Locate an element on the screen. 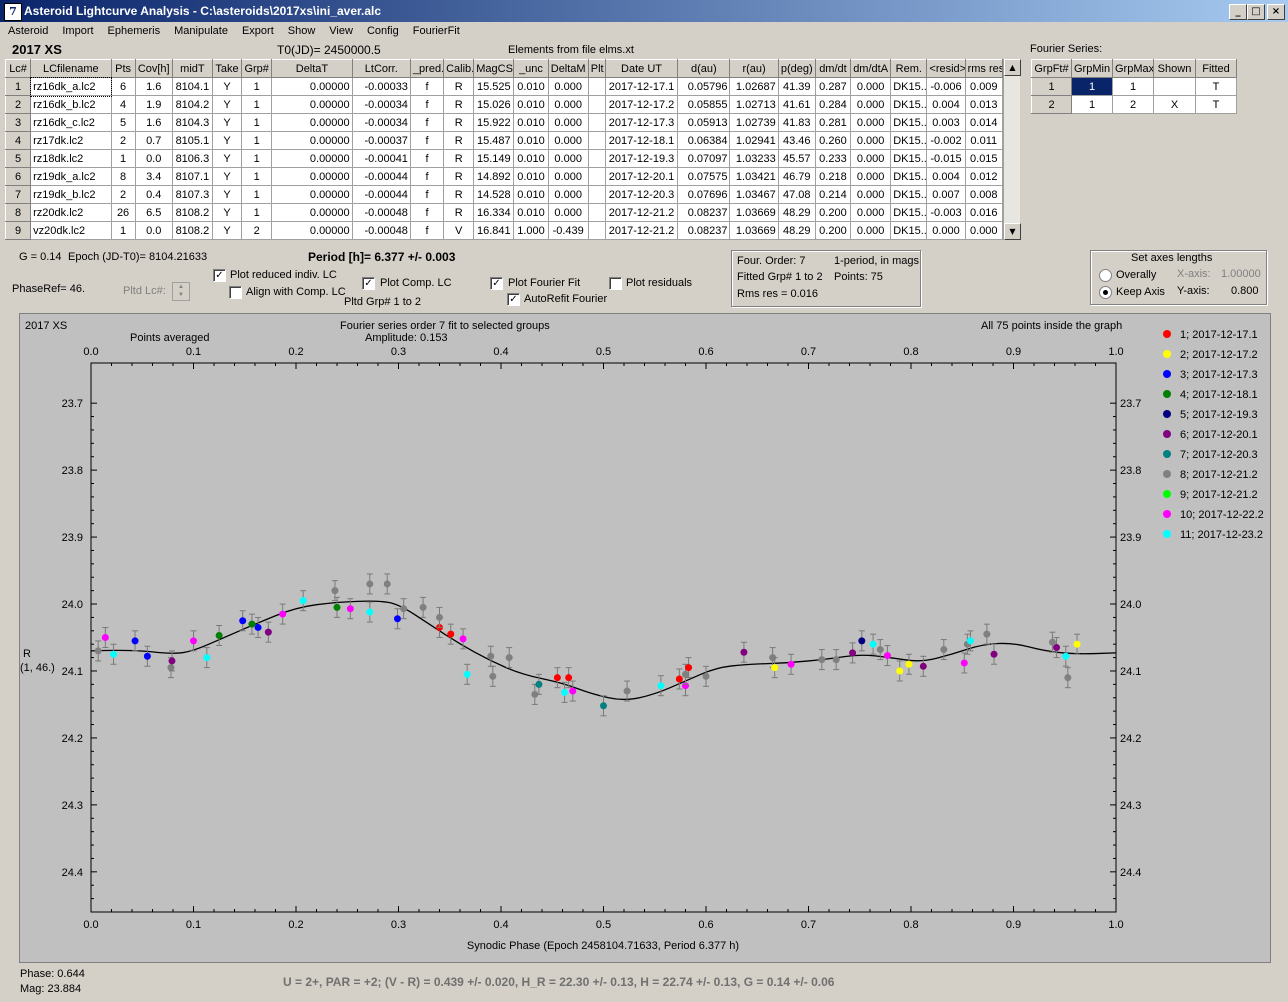  maximize-button: □ is located at coordinates (1256, 12).